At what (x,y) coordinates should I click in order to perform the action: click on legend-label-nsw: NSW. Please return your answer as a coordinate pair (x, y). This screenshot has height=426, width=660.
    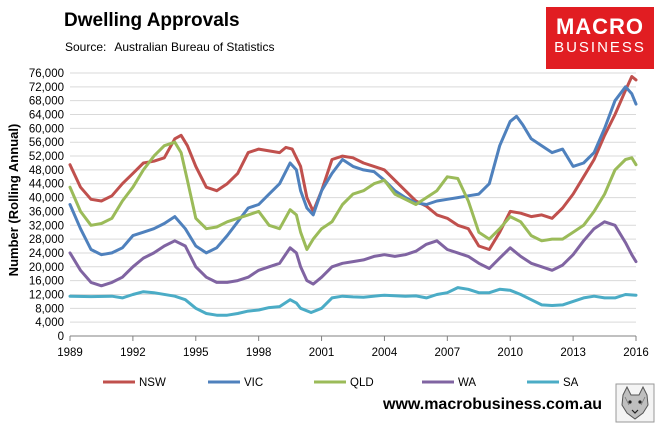
    Looking at the image, I should click on (152, 383).